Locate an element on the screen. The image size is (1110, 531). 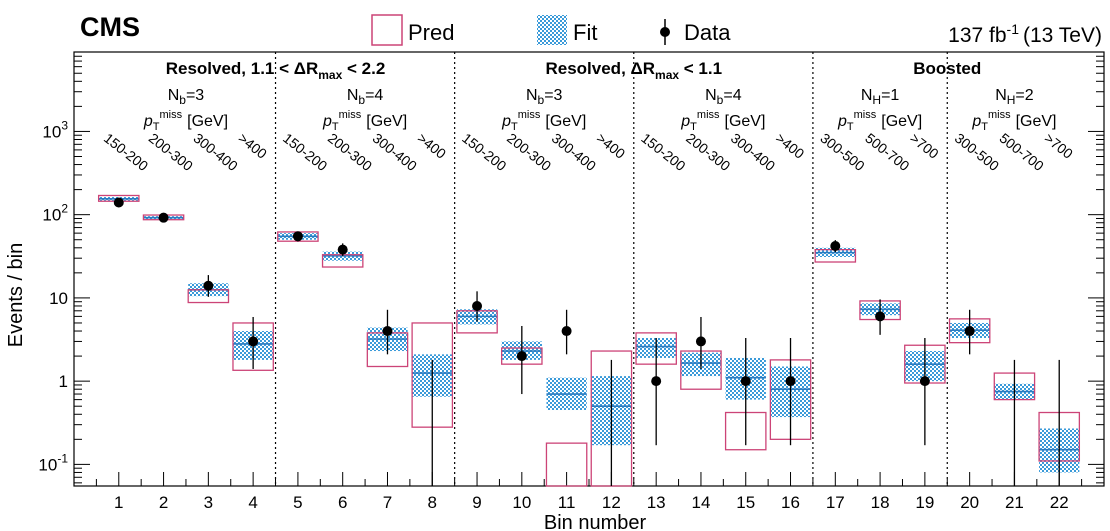
y-tick-label: 10³ is located at coordinates (55, 129).